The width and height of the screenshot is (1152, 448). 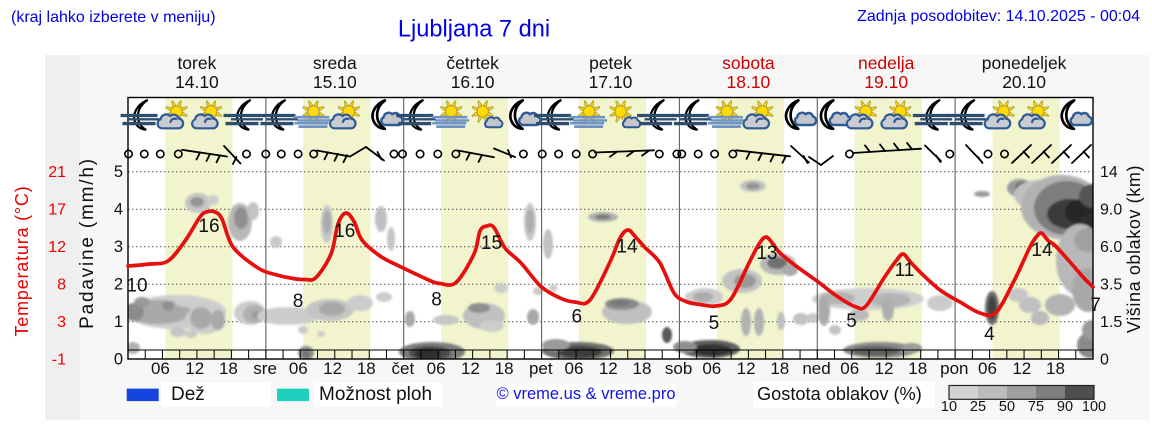 What do you see at coordinates (1024, 82) in the screenshot?
I see `svg-text: 20.10` at bounding box center [1024, 82].